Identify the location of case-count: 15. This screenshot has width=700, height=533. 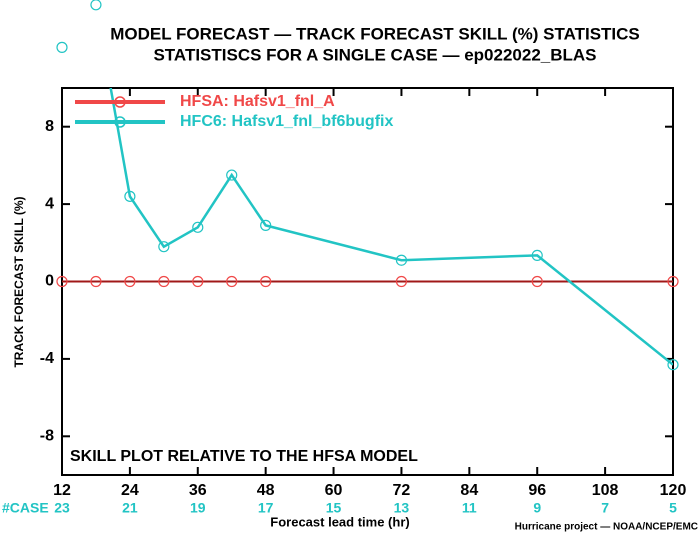
(334, 508).